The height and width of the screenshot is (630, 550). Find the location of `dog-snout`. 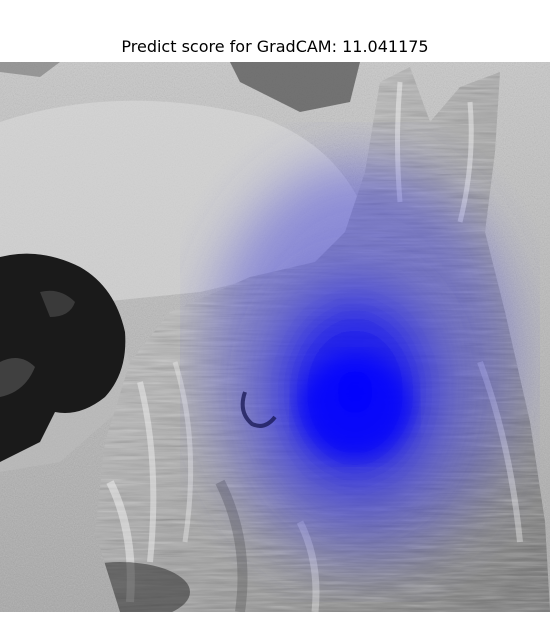

dog-snout is located at coordinates (258, 409).